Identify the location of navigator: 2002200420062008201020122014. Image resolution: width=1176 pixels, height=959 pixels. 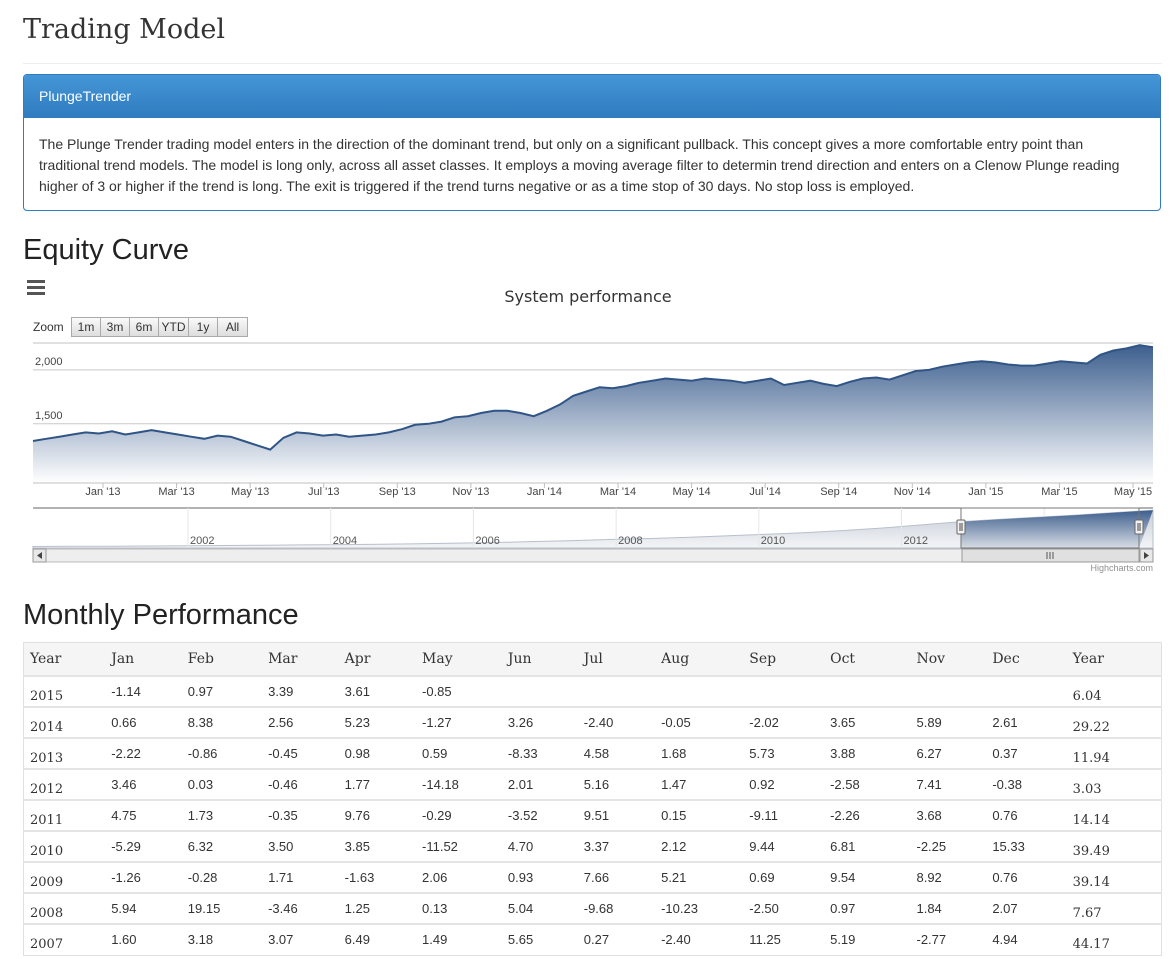
(593, 535).